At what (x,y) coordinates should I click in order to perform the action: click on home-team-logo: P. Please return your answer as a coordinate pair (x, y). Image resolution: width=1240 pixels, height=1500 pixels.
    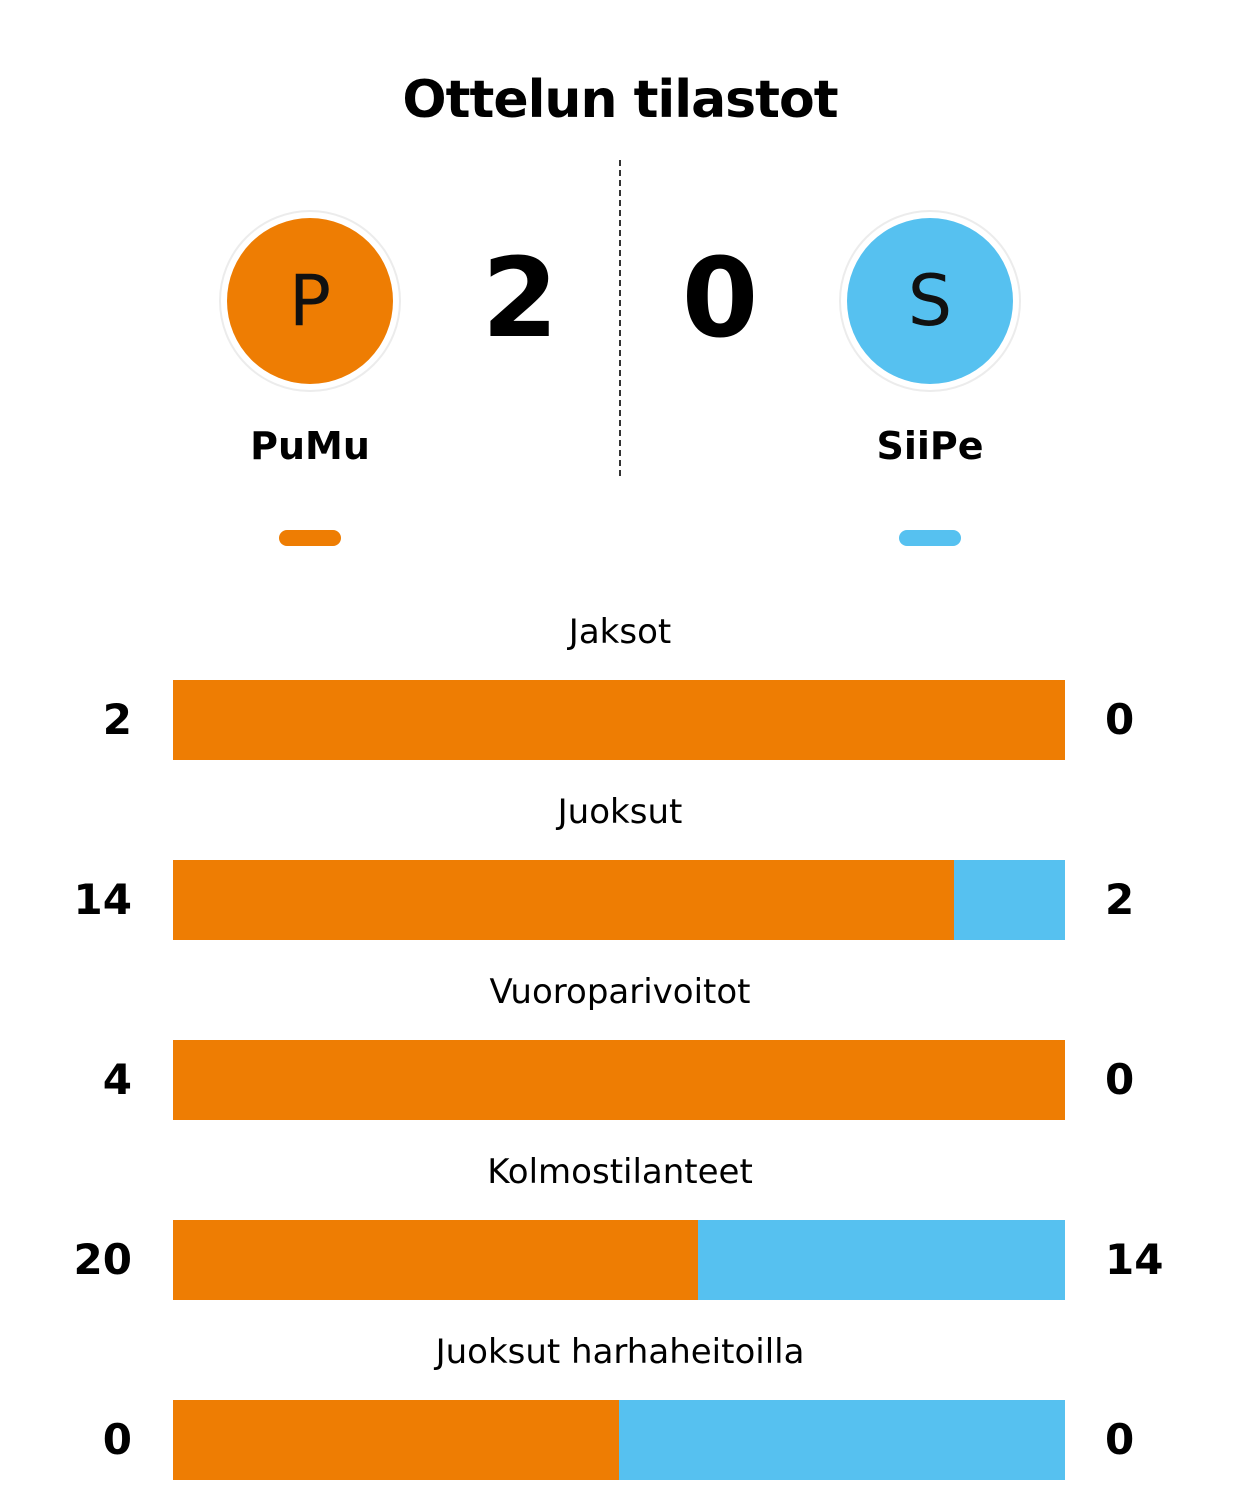
    Looking at the image, I should click on (310, 301).